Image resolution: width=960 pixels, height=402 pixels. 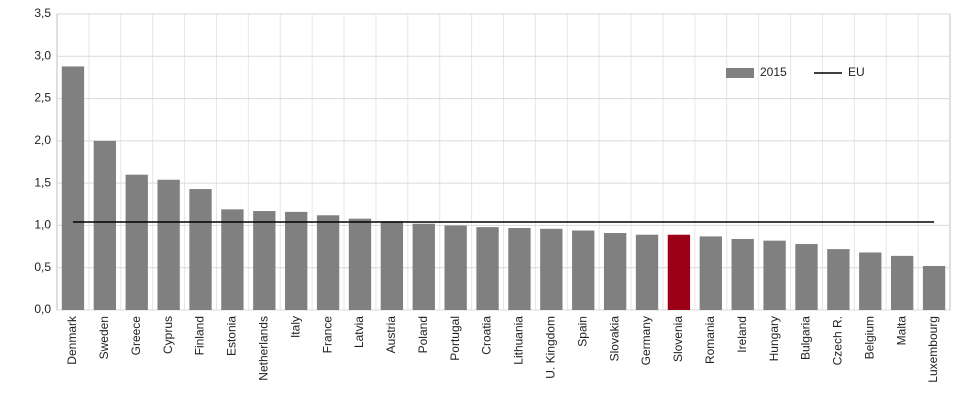 I want to click on x-tick-label: Lithuania, so click(x=519, y=340).